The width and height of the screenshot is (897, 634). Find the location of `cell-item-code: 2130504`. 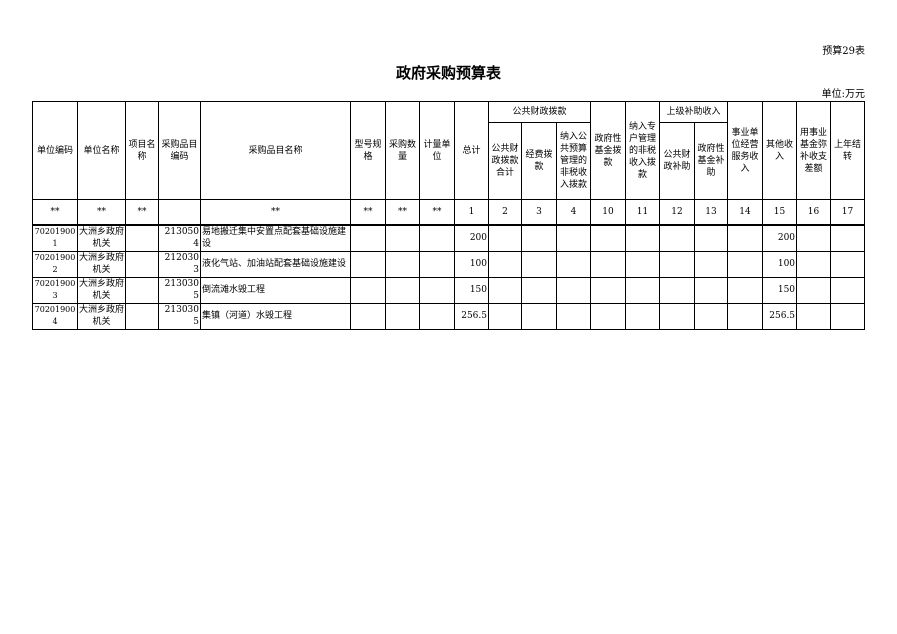

cell-item-code: 2130504 is located at coordinates (179, 238).